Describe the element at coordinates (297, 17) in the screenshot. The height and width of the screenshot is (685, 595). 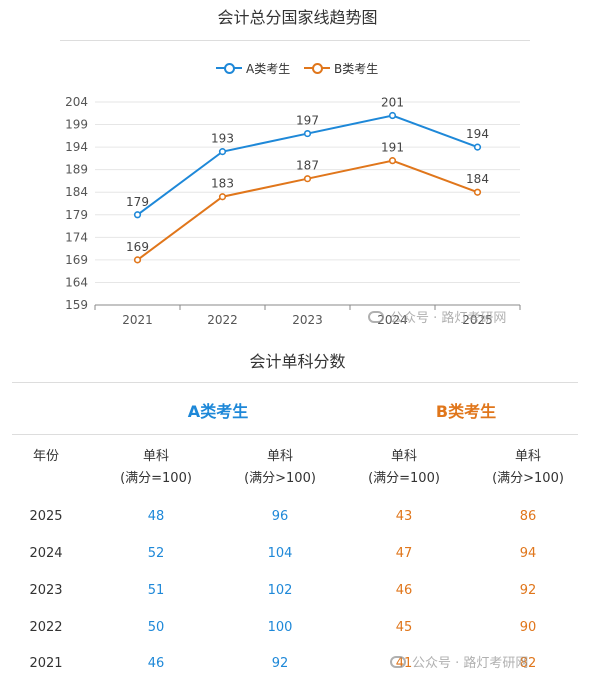
I see `chart-title: 会计总分国家线趋势图` at that location.